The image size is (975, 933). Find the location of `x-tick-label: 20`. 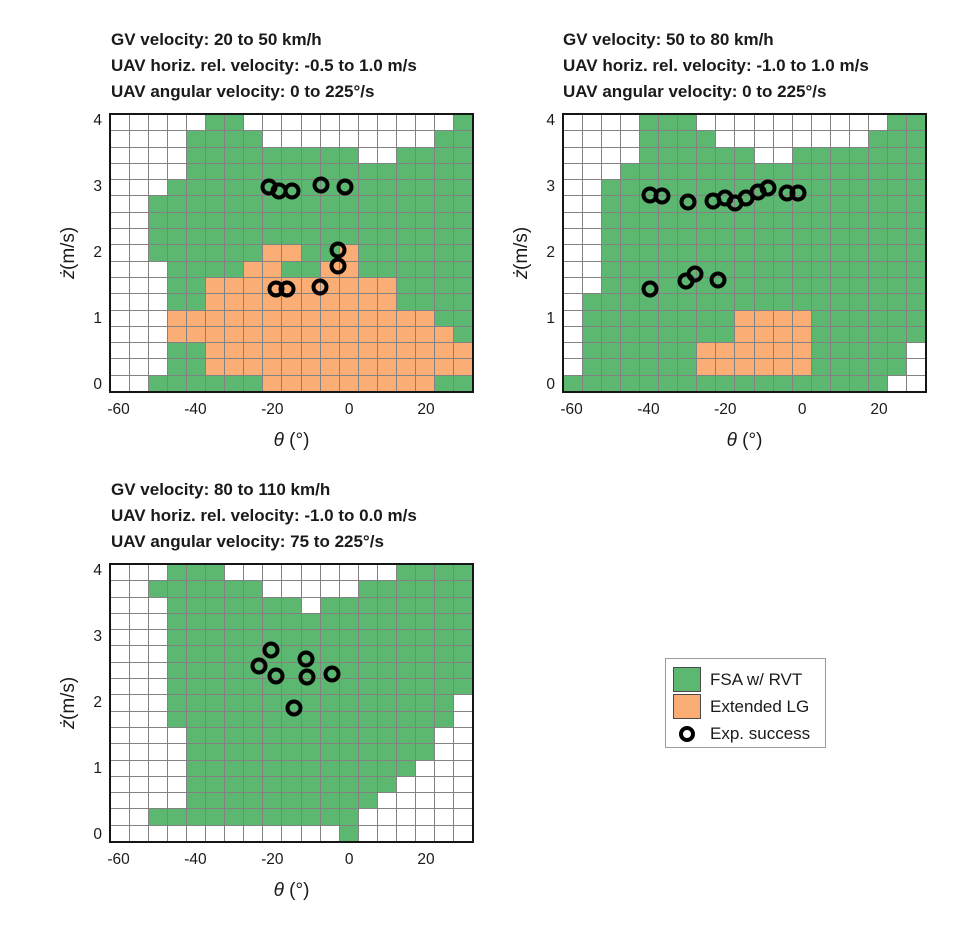

x-tick-label: 20 is located at coordinates (426, 859).